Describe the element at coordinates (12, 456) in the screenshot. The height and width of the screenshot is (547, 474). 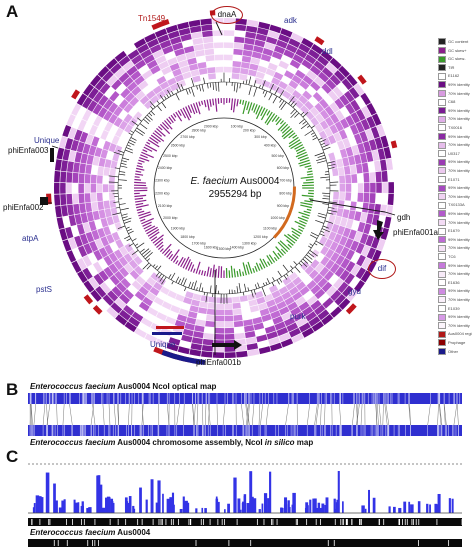
I see `panel-letter-c: C` at that location.